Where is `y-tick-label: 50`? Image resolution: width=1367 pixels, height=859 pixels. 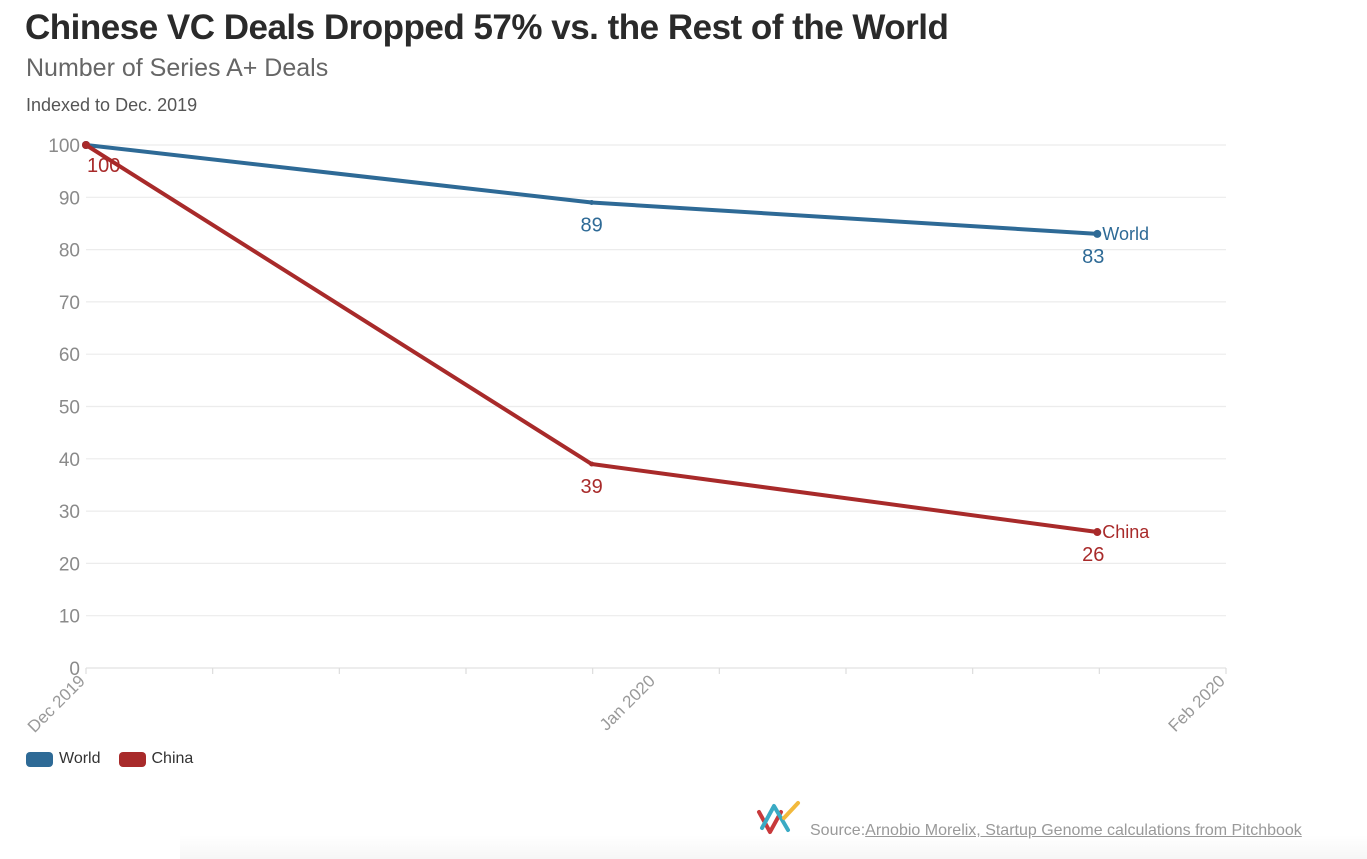 y-tick-label: 50 is located at coordinates (69, 408).